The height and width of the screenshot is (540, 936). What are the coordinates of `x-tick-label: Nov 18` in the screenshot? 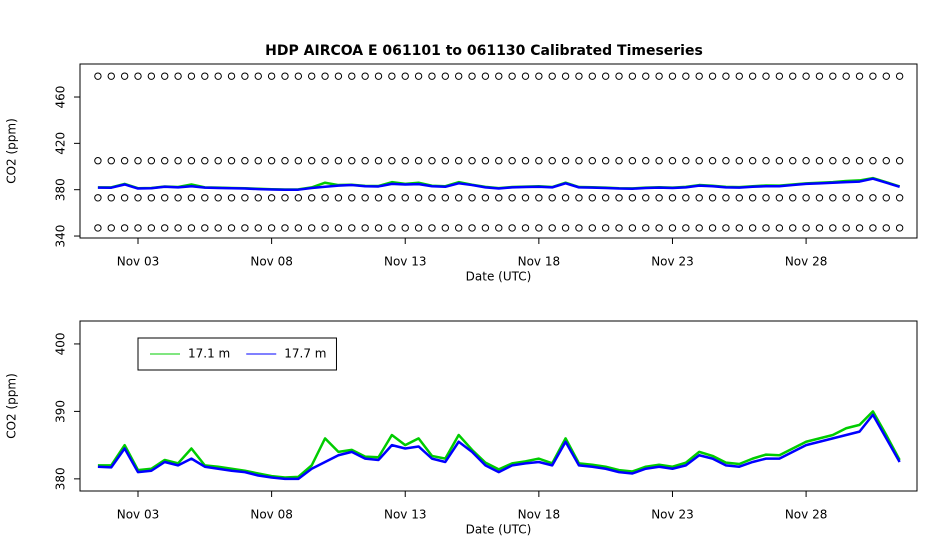 It's located at (539, 262).